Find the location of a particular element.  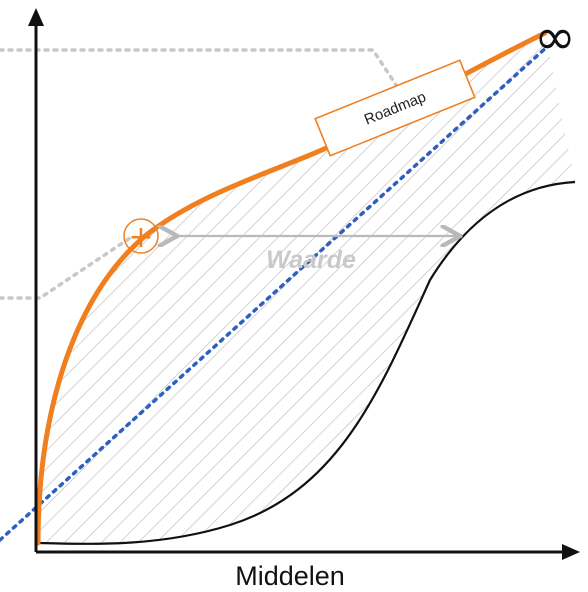

x-axis-label: Middelen is located at coordinates (290, 576).